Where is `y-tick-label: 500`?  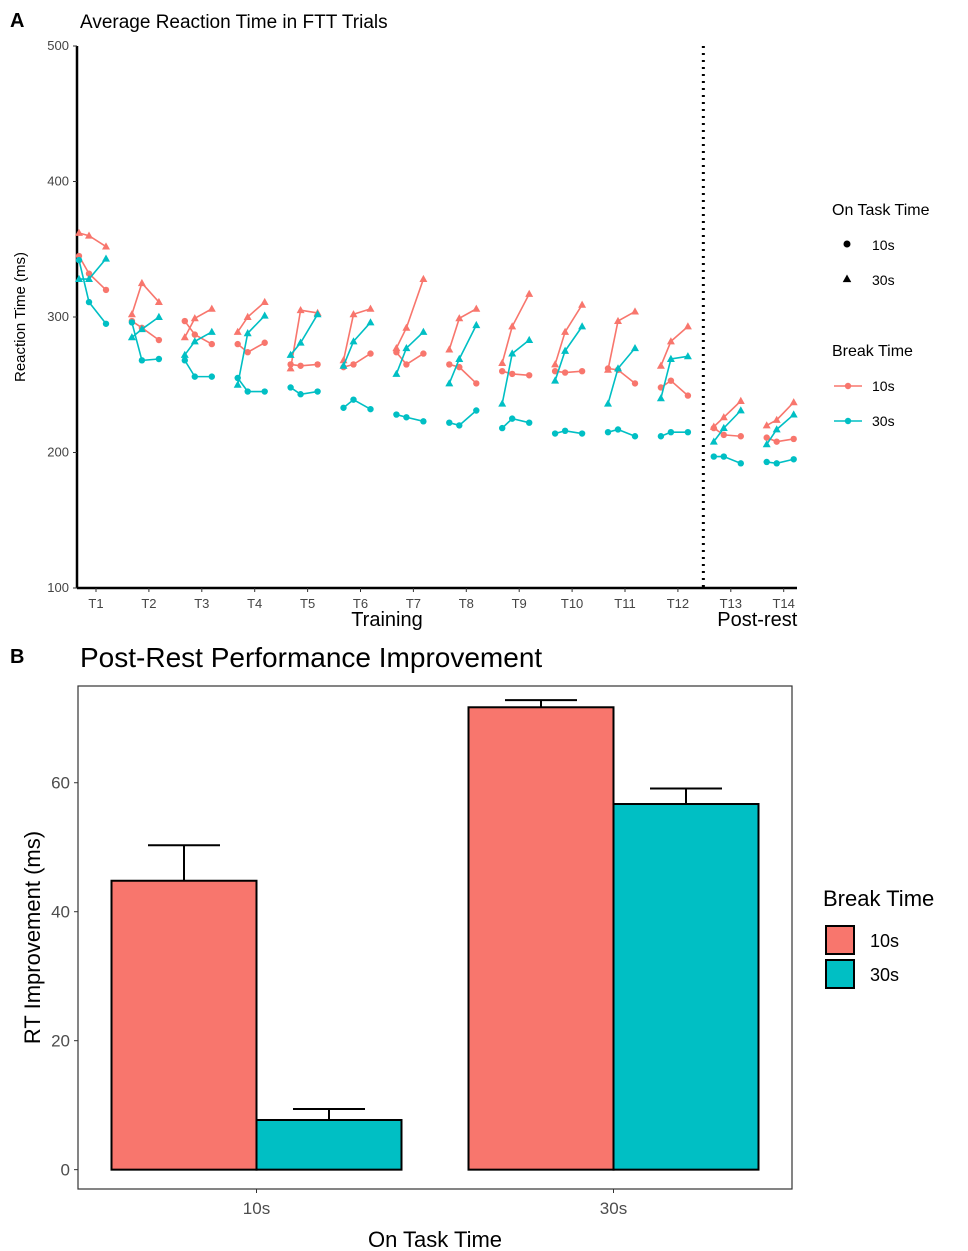
y-tick-label: 500 is located at coordinates (58, 45).